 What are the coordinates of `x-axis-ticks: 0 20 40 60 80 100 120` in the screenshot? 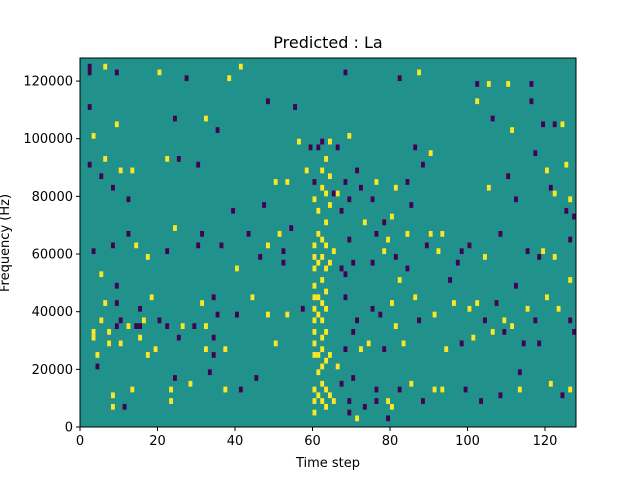 It's located at (316, 438).